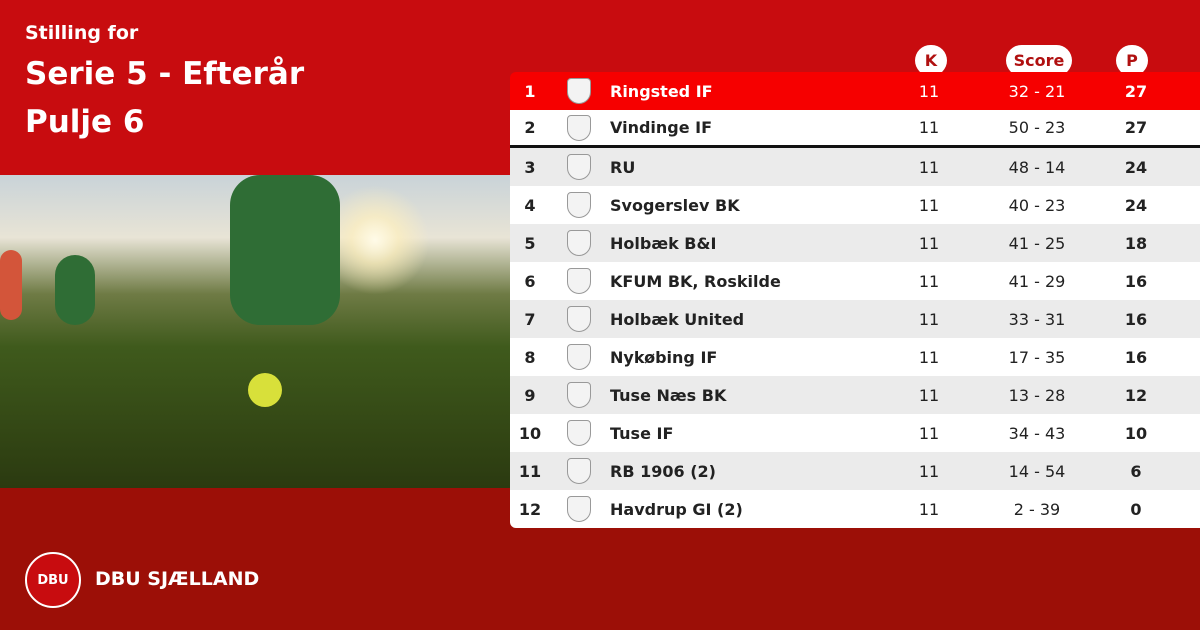  Describe the element at coordinates (177, 579) in the screenshot. I see `brand-name: DBU SJÆLLAND` at that location.